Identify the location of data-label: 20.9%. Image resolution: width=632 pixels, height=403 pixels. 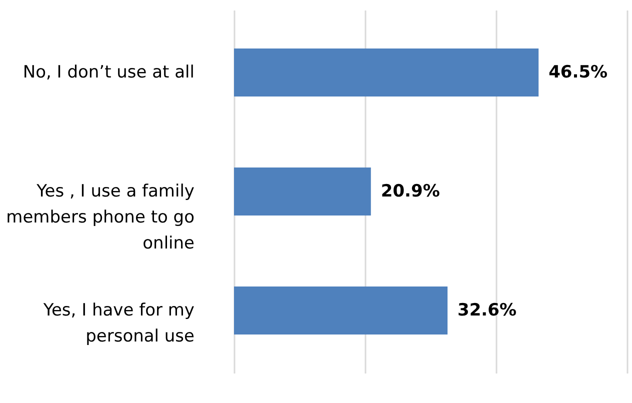
(410, 192).